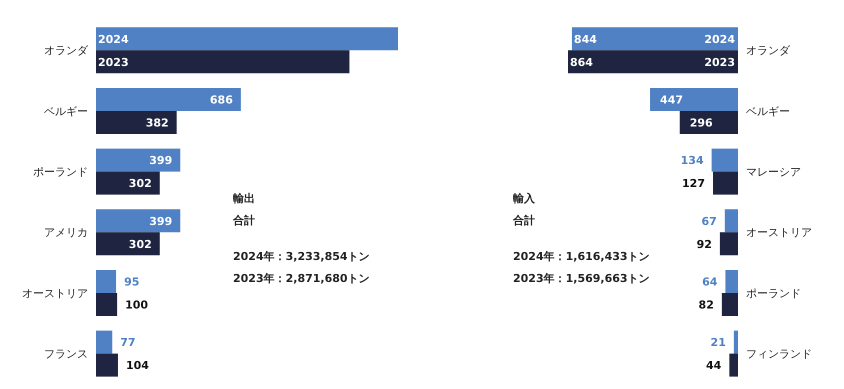 The width and height of the screenshot is (844, 389). Describe the element at coordinates (222, 99) in the screenshot. I see `data-label: 686` at that location.